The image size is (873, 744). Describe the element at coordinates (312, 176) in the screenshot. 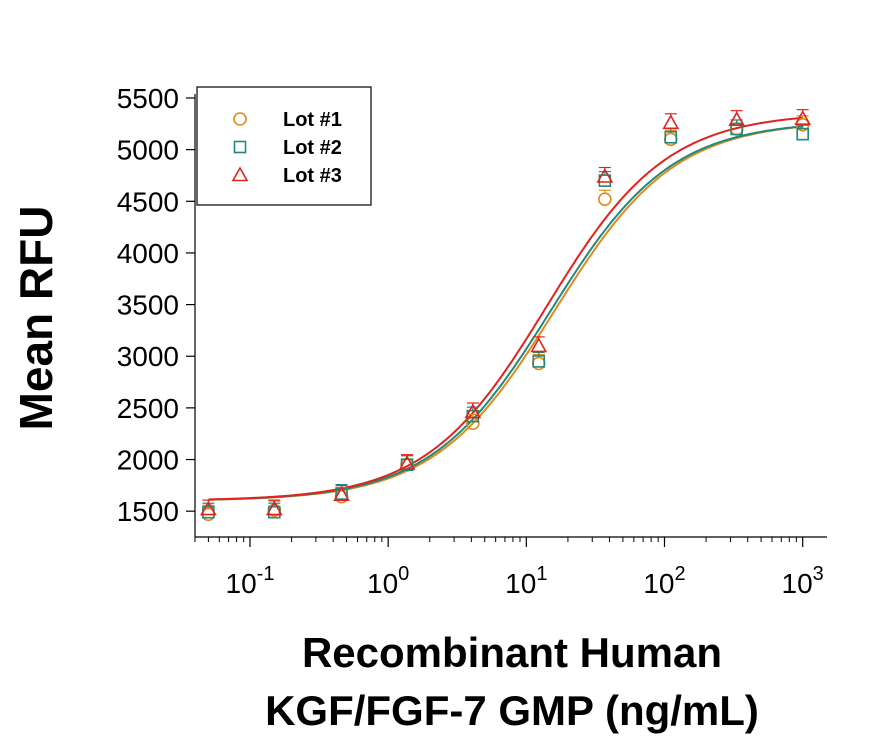

I see `legend-label: Lot #3` at that location.